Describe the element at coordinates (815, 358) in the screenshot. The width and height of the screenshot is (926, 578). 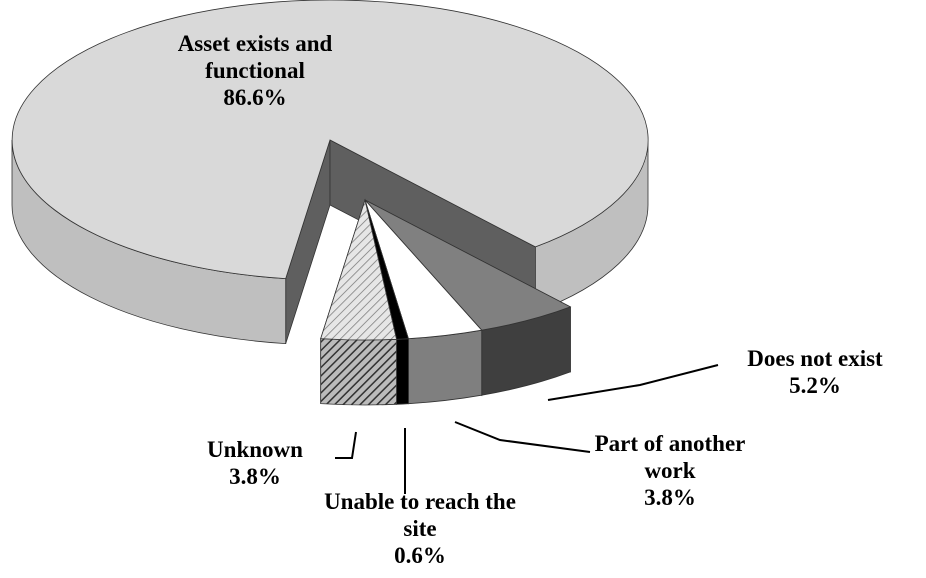
I see `slice-name: Does not exist` at that location.